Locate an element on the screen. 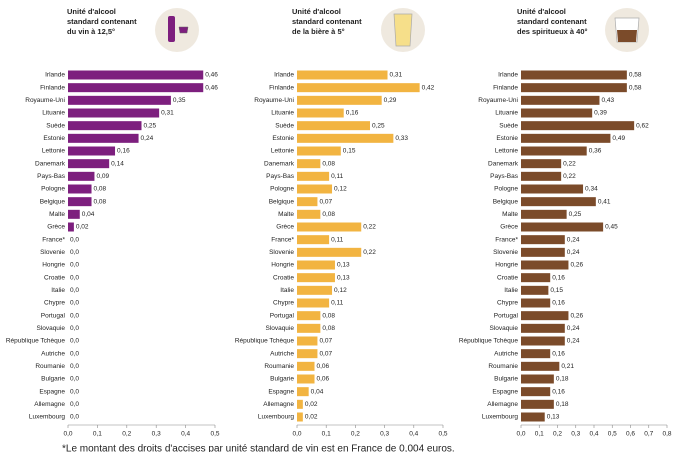 The width and height of the screenshot is (673, 452). bottle-icon is located at coordinates (171, 29).